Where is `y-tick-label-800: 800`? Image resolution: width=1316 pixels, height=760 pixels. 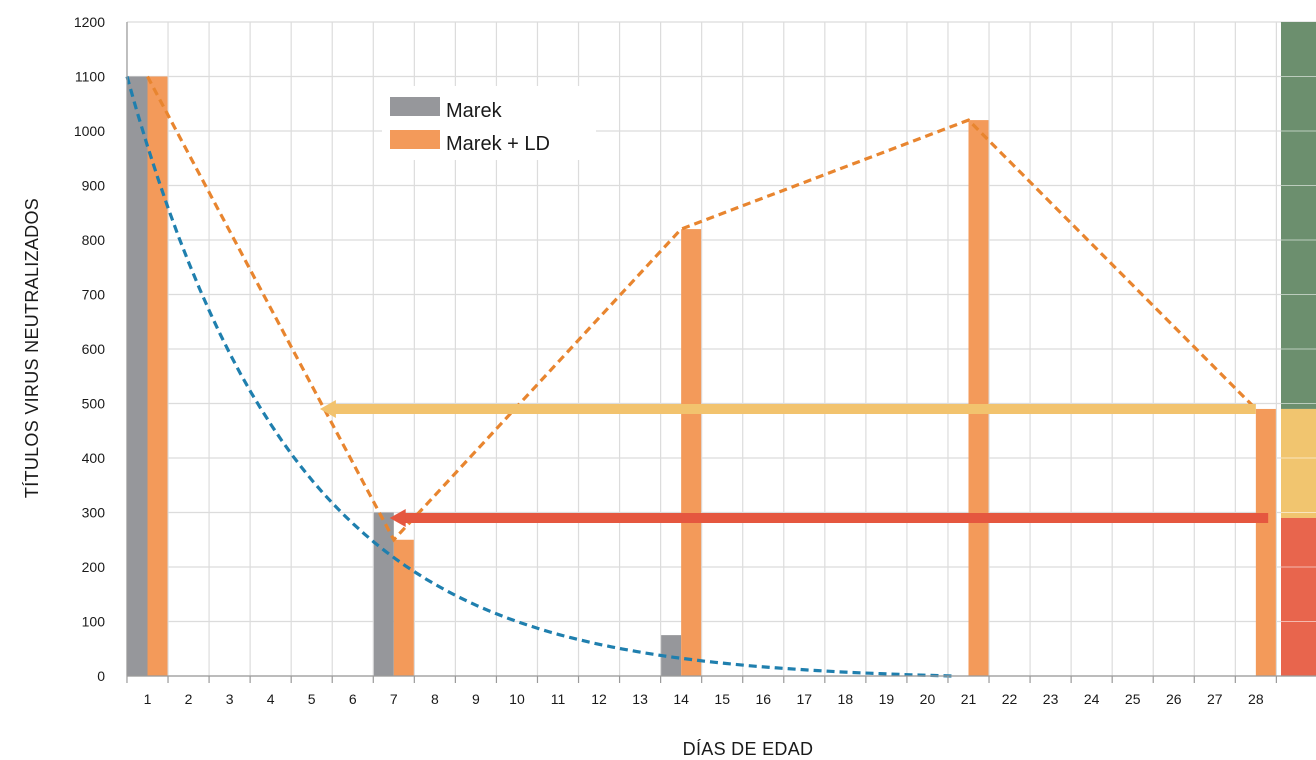
y-tick-label-800: 800 is located at coordinates (94, 240).